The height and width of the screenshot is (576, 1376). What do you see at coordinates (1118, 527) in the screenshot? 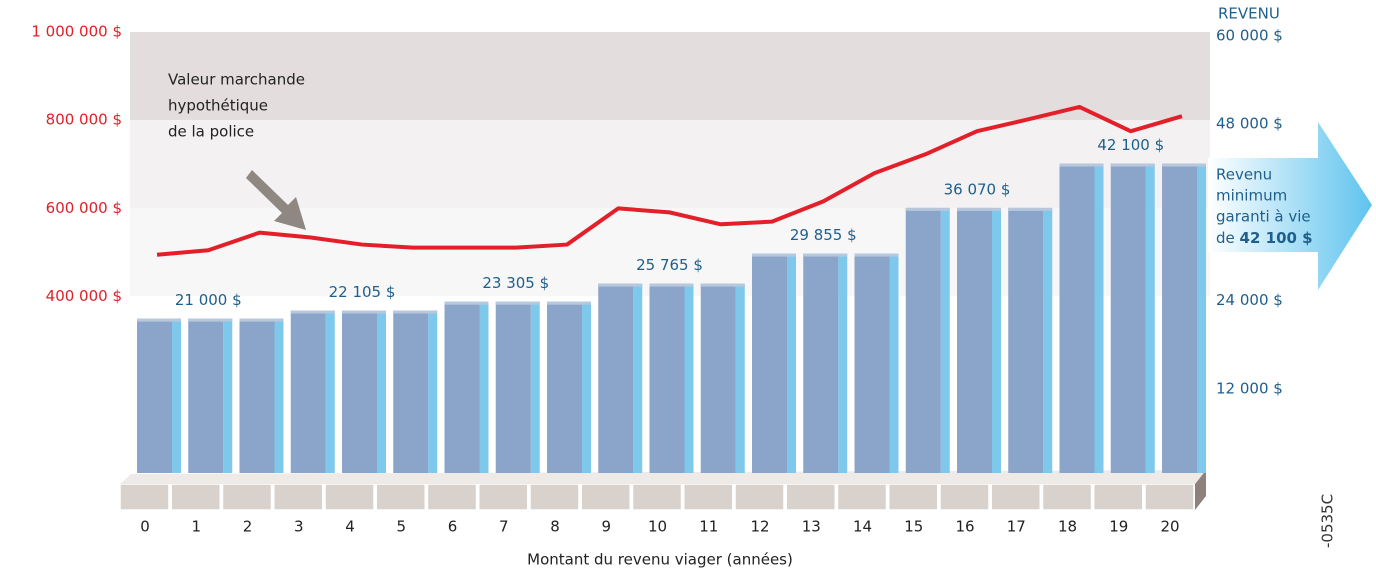
I see `x-tick-label: 19` at bounding box center [1118, 527].